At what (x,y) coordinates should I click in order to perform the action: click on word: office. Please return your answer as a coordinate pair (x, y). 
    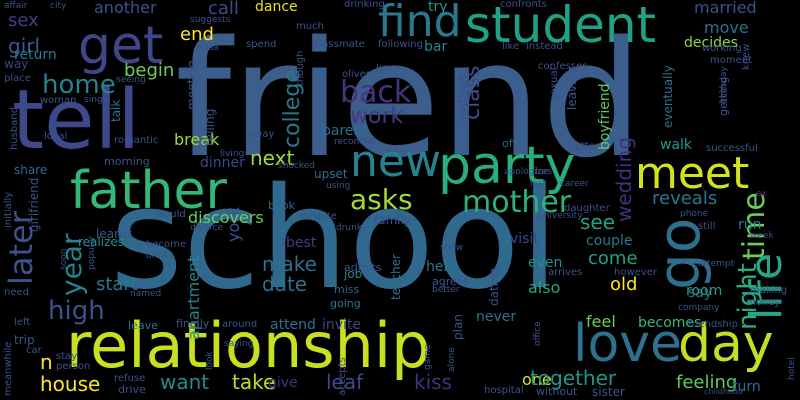
    Looking at the image, I should click on (538, 333).